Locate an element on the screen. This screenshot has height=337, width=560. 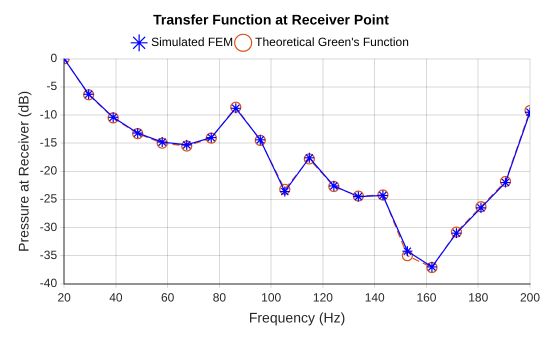
x-tick-label: 80 is located at coordinates (219, 297).